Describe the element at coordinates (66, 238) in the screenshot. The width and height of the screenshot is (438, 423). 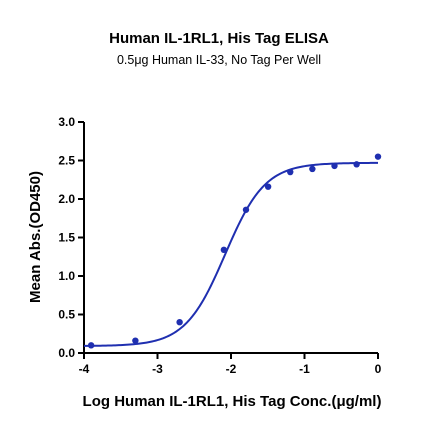
I see `y-tick-label: 1.5` at that location.